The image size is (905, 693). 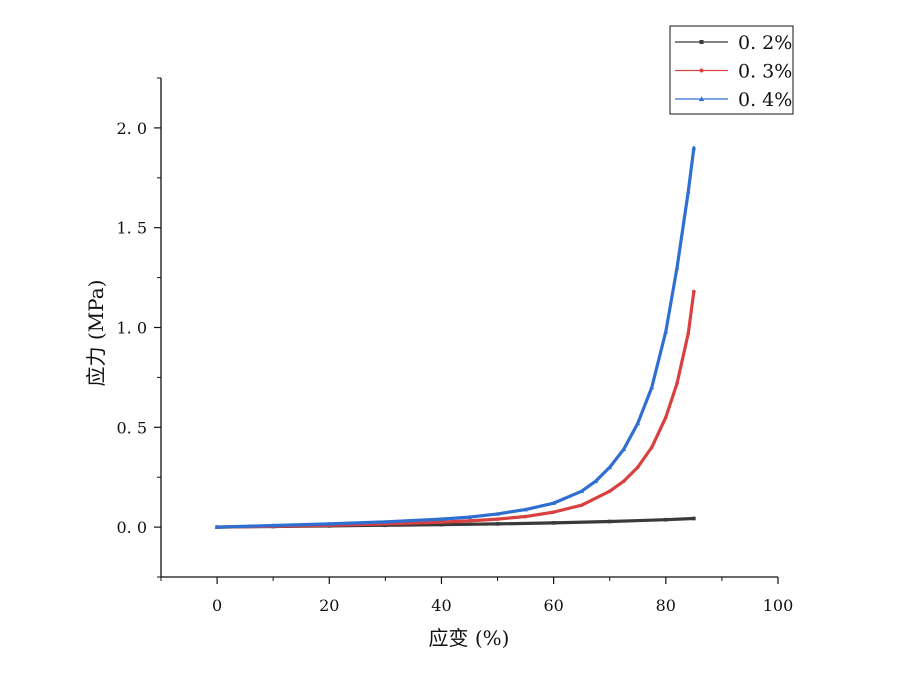 I want to click on y-tick-label: 0. 5, so click(x=131, y=427).